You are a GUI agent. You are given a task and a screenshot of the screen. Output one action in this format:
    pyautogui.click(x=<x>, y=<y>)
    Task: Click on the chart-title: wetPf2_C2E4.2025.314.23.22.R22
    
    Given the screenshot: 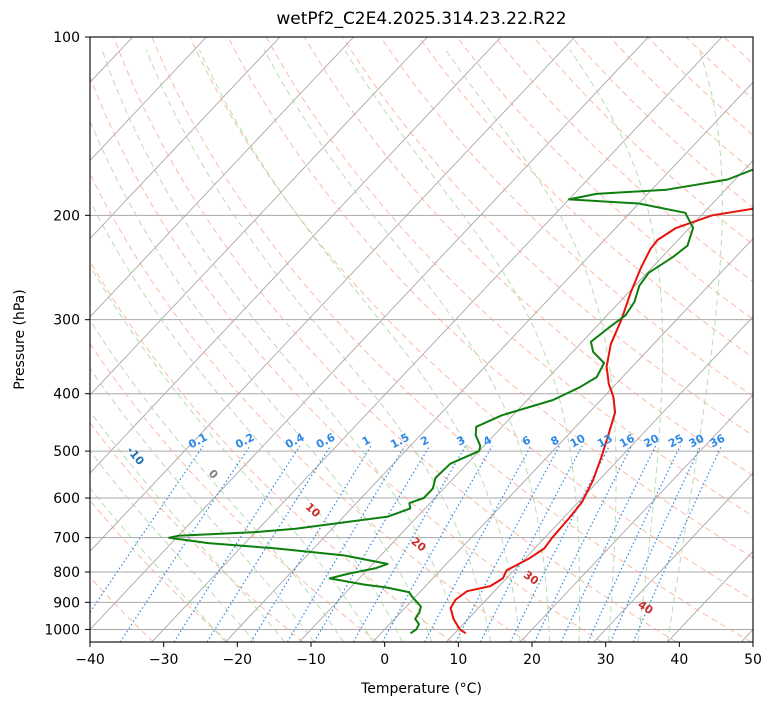 What is the action you would take?
    pyautogui.click(x=421, y=19)
    